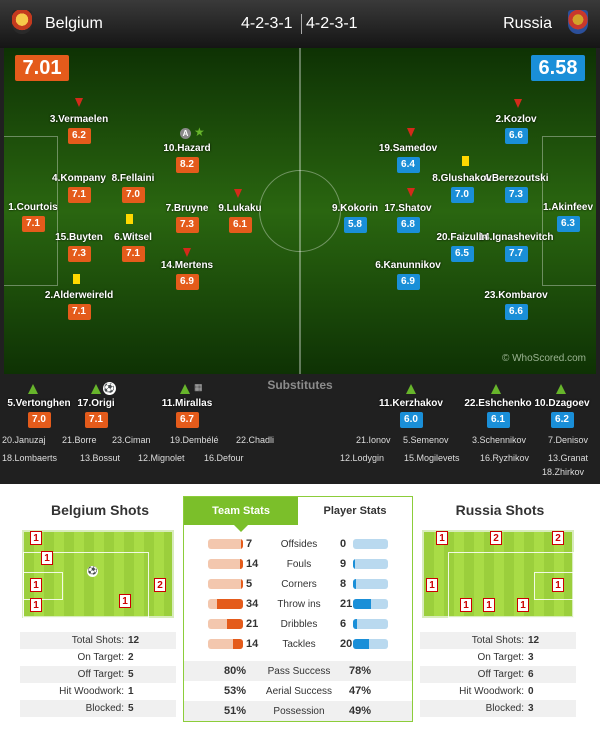 Image resolution: width=600 pixels, height=734 pixels. I want to click on sub-name: 11.Kerzhakov, so click(411, 403).